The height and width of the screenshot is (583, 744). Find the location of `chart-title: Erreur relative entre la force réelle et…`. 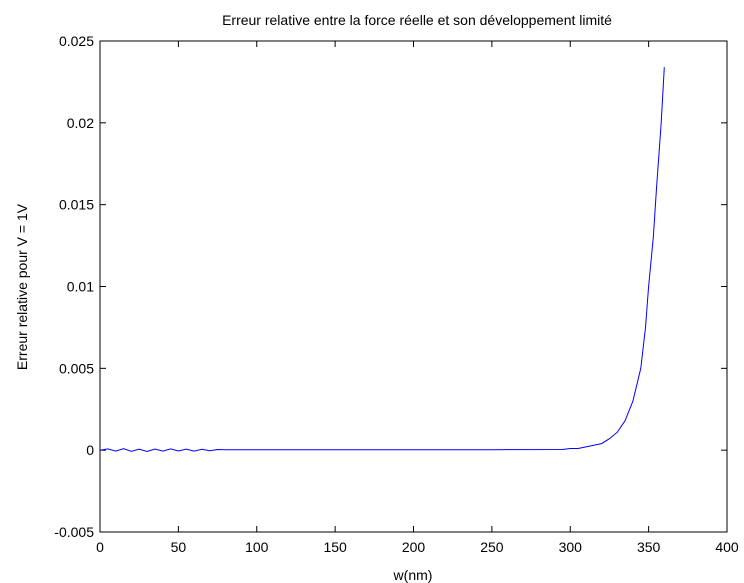

chart-title: Erreur relative entre la force réelle et… is located at coordinates (417, 20).